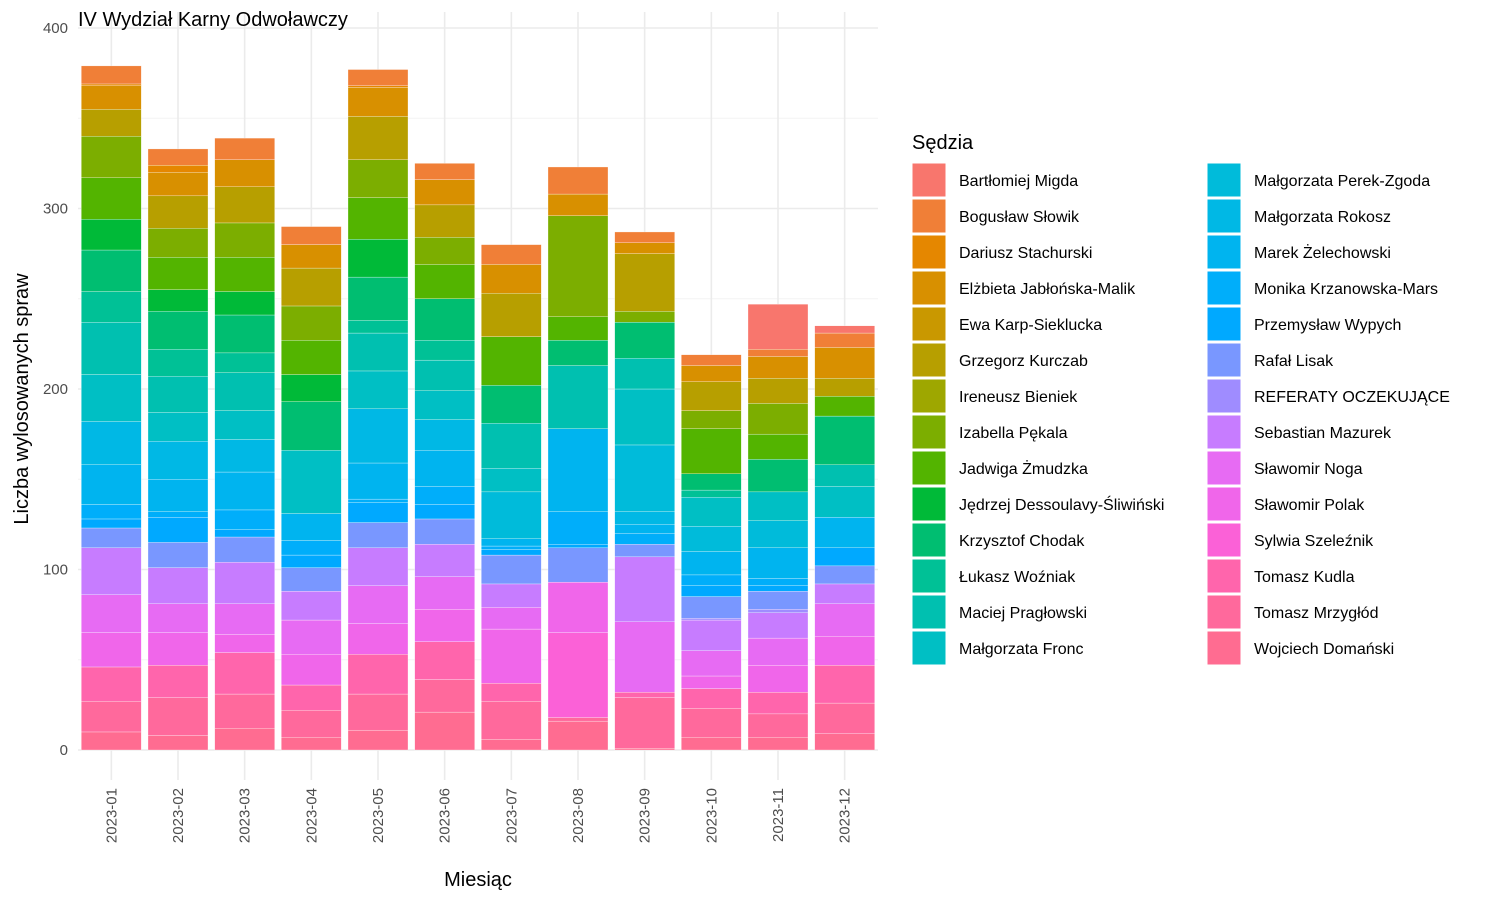 This screenshot has height=900, width=1500. What do you see at coordinates (1019, 217) in the screenshot?
I see `legend-label: Bogusław Słowik` at bounding box center [1019, 217].